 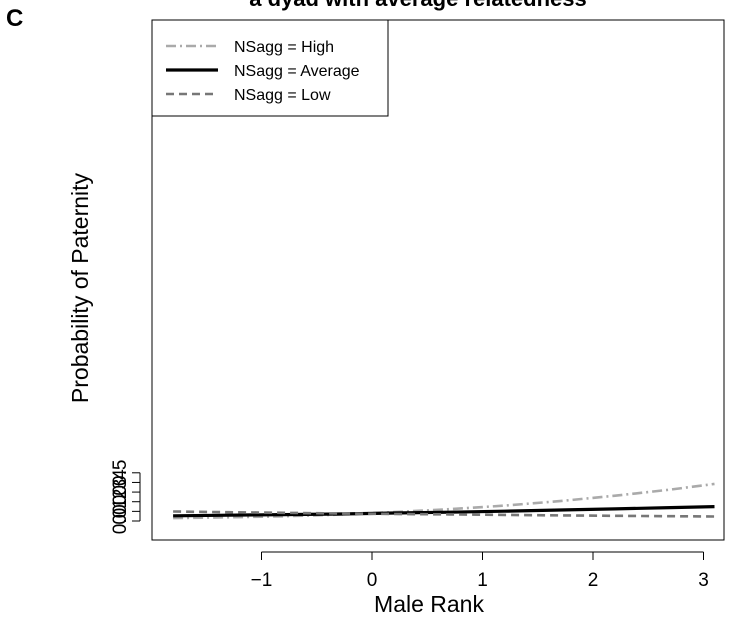 I want to click on x-tick-label: 1, so click(x=482, y=580).